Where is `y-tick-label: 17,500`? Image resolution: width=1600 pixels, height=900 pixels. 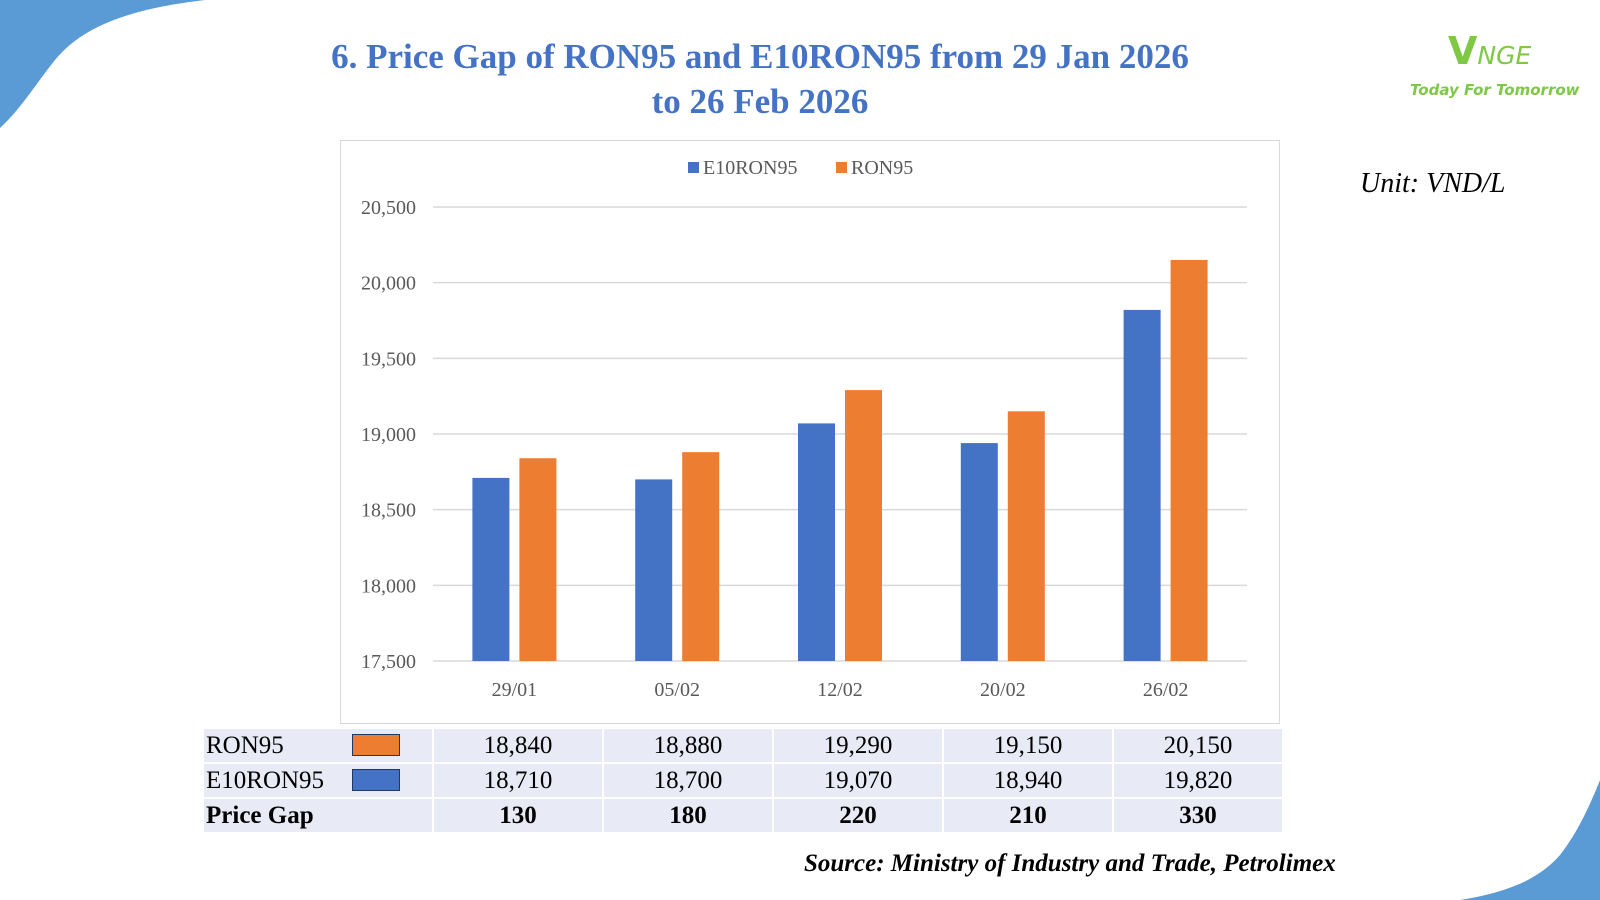
y-tick-label: 17,500 is located at coordinates (388, 662).